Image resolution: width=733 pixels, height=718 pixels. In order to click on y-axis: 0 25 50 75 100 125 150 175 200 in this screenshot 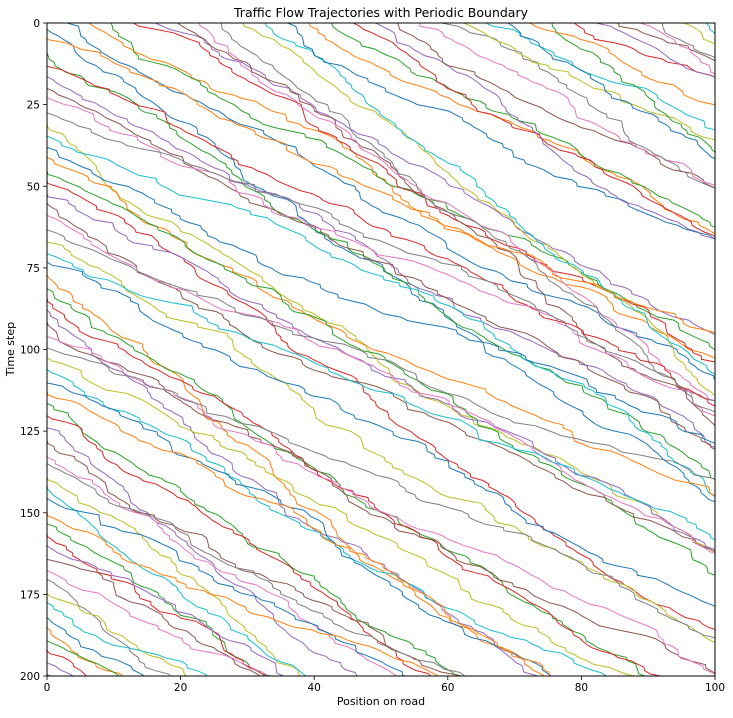, I will do `click(33, 350)`.